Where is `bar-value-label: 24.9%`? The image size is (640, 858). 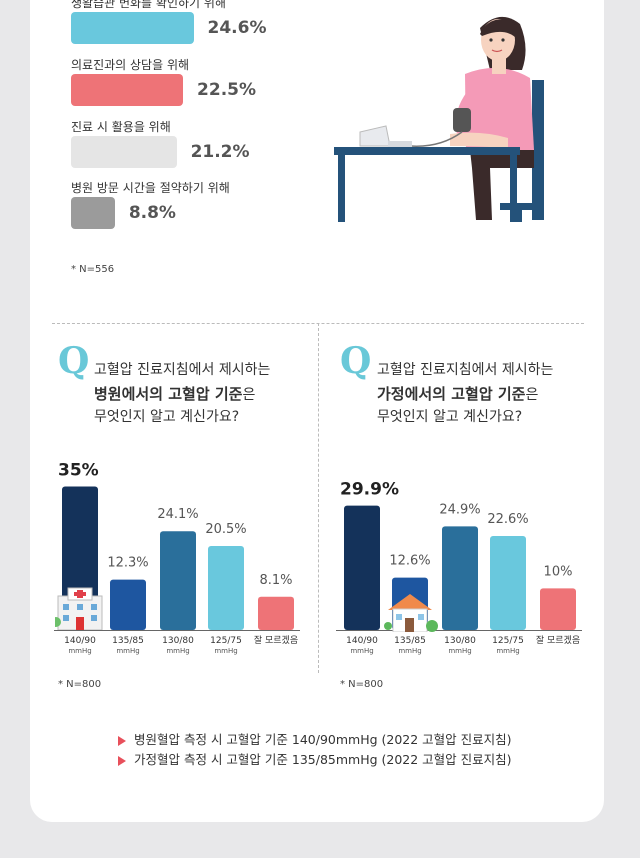 bar-value-label: 24.9% is located at coordinates (459, 509).